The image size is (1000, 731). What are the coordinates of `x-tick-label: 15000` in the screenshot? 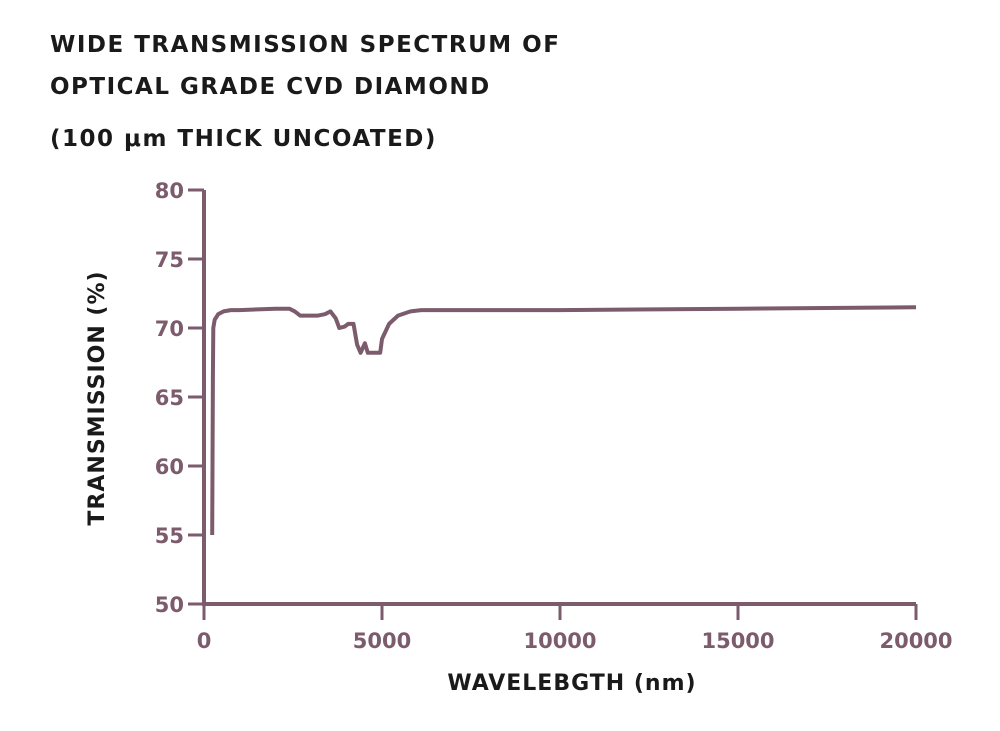 It's located at (737, 641).